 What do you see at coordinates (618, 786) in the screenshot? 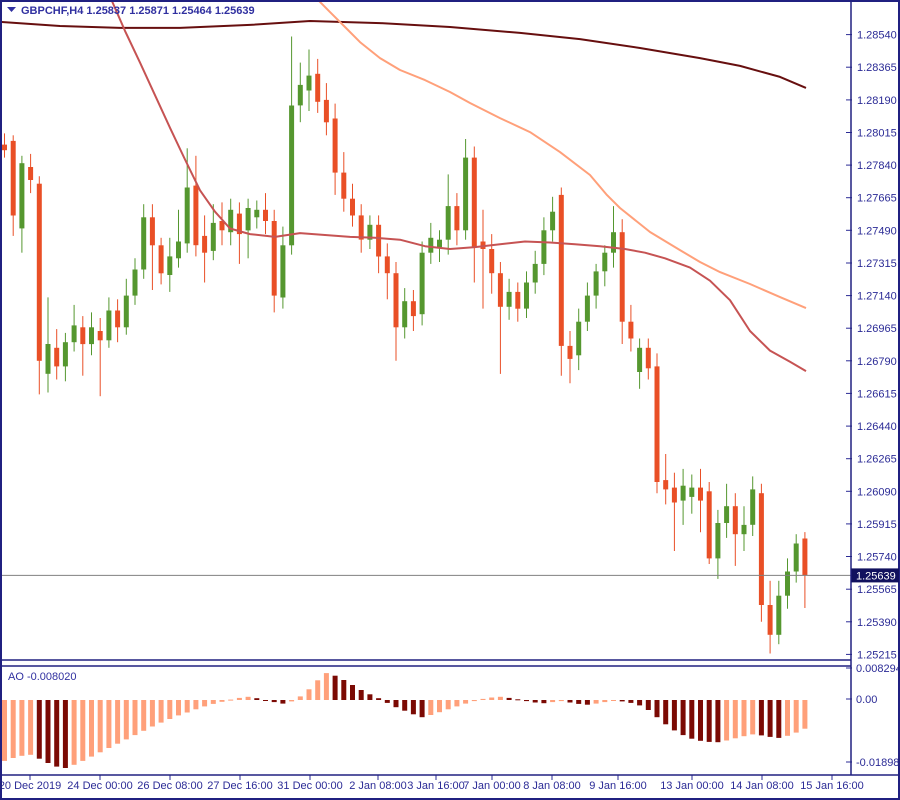
I see `time-axis-label: 9 Jan 16:00` at bounding box center [618, 786].